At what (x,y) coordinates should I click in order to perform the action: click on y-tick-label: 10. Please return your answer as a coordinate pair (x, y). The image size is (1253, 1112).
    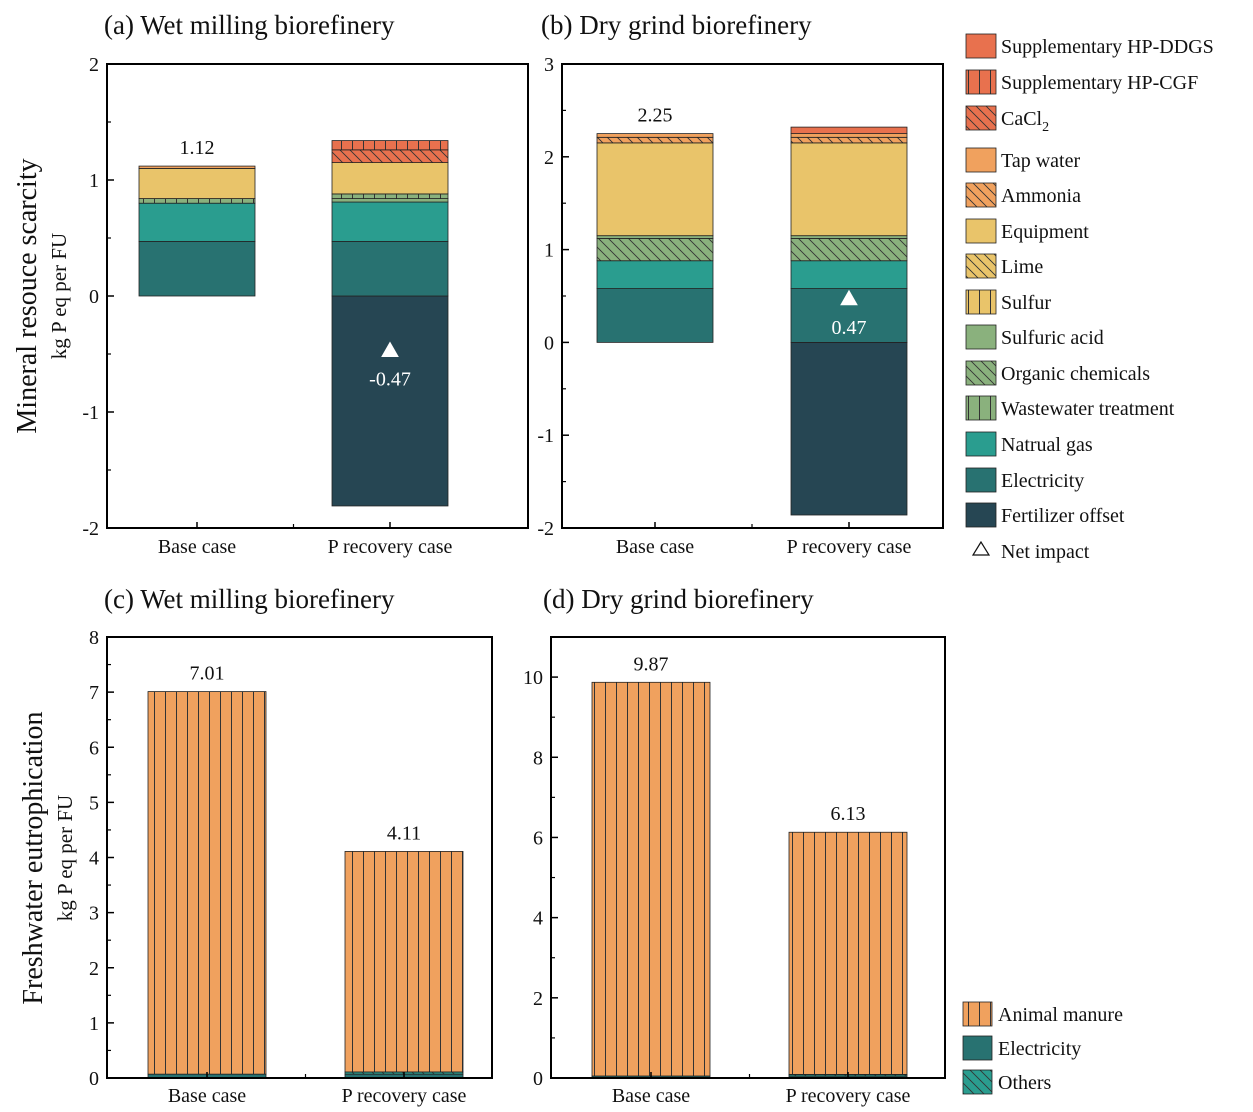
    Looking at the image, I should click on (533, 678).